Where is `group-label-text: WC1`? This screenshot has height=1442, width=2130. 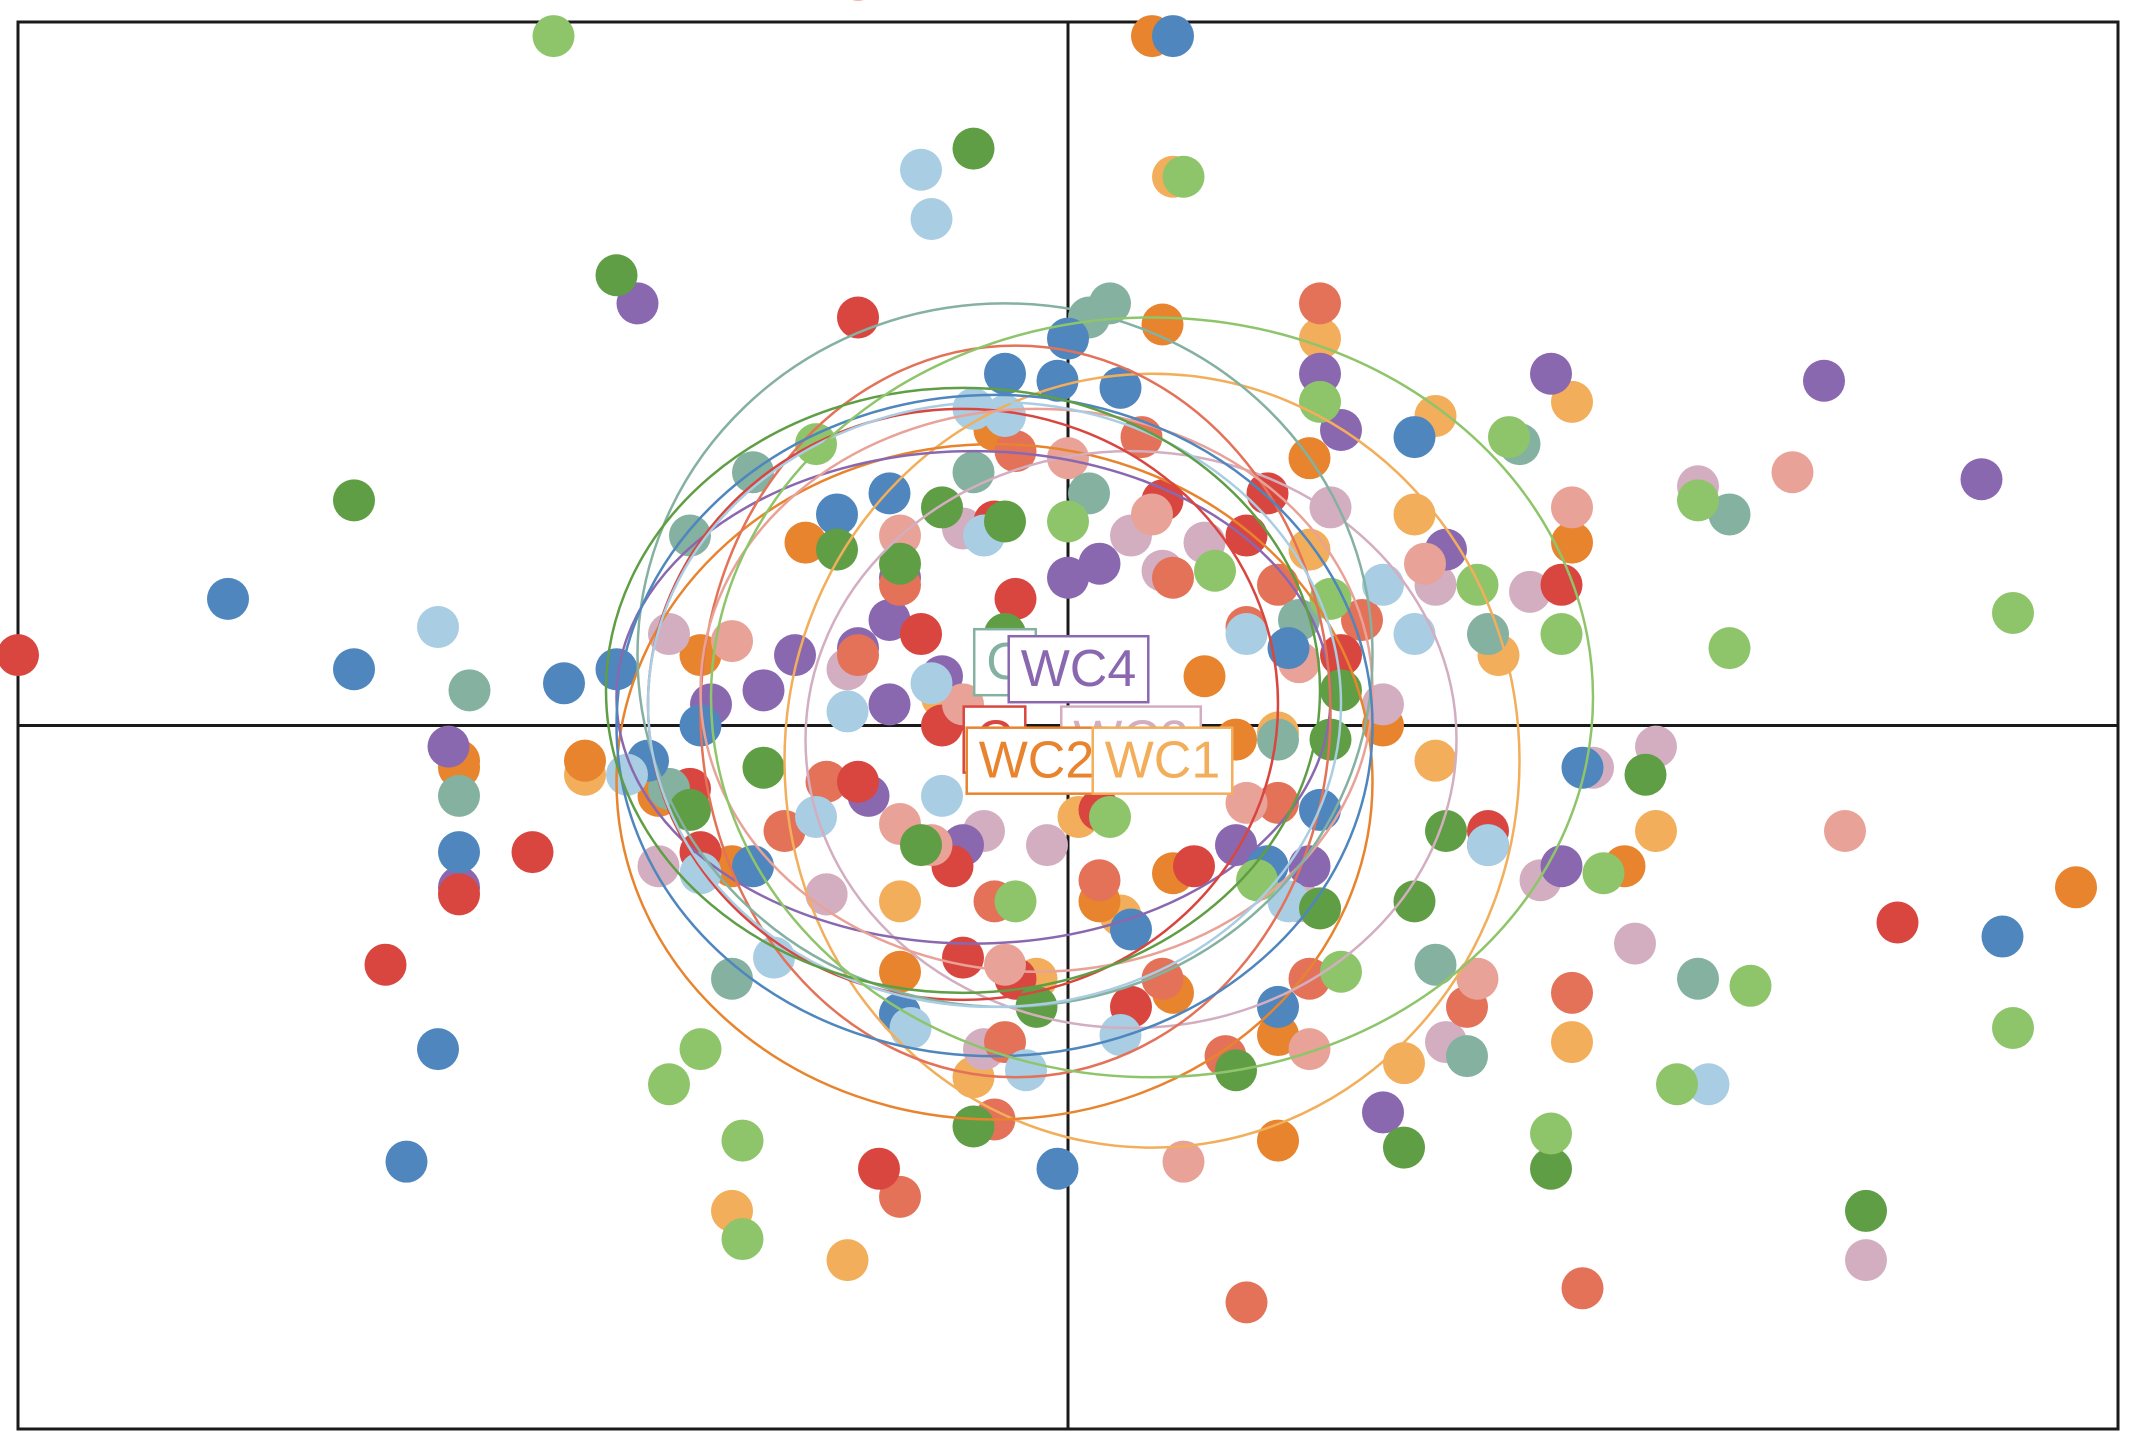
group-label-text: WC1 is located at coordinates (1163, 761).